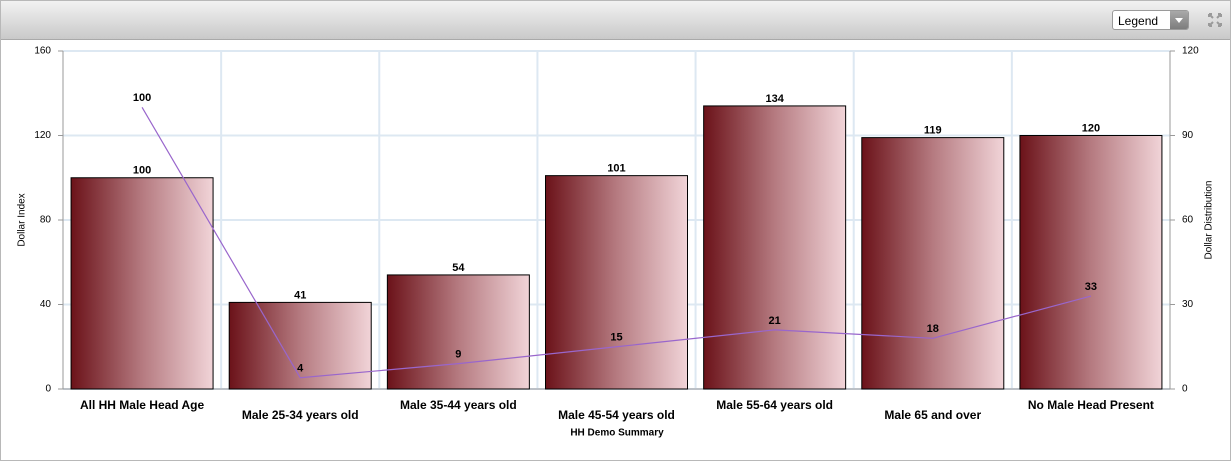 The width and height of the screenshot is (1231, 461). I want to click on bar-value-label: 54, so click(458, 268).